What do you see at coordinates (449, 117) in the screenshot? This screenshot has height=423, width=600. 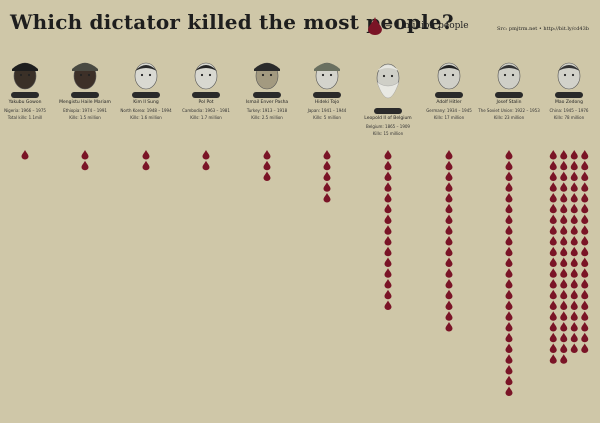 I see `dictator-kills: Kills: 17 million` at bounding box center [449, 117].